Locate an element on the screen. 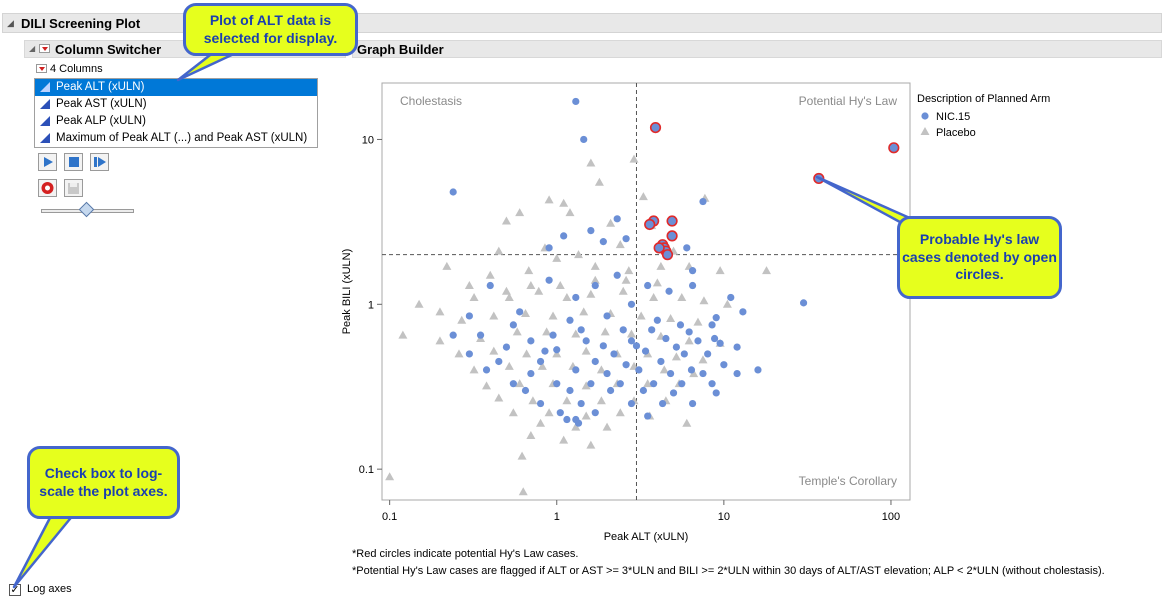  log-axes-checkbox: ✓ is located at coordinates (15, 590).